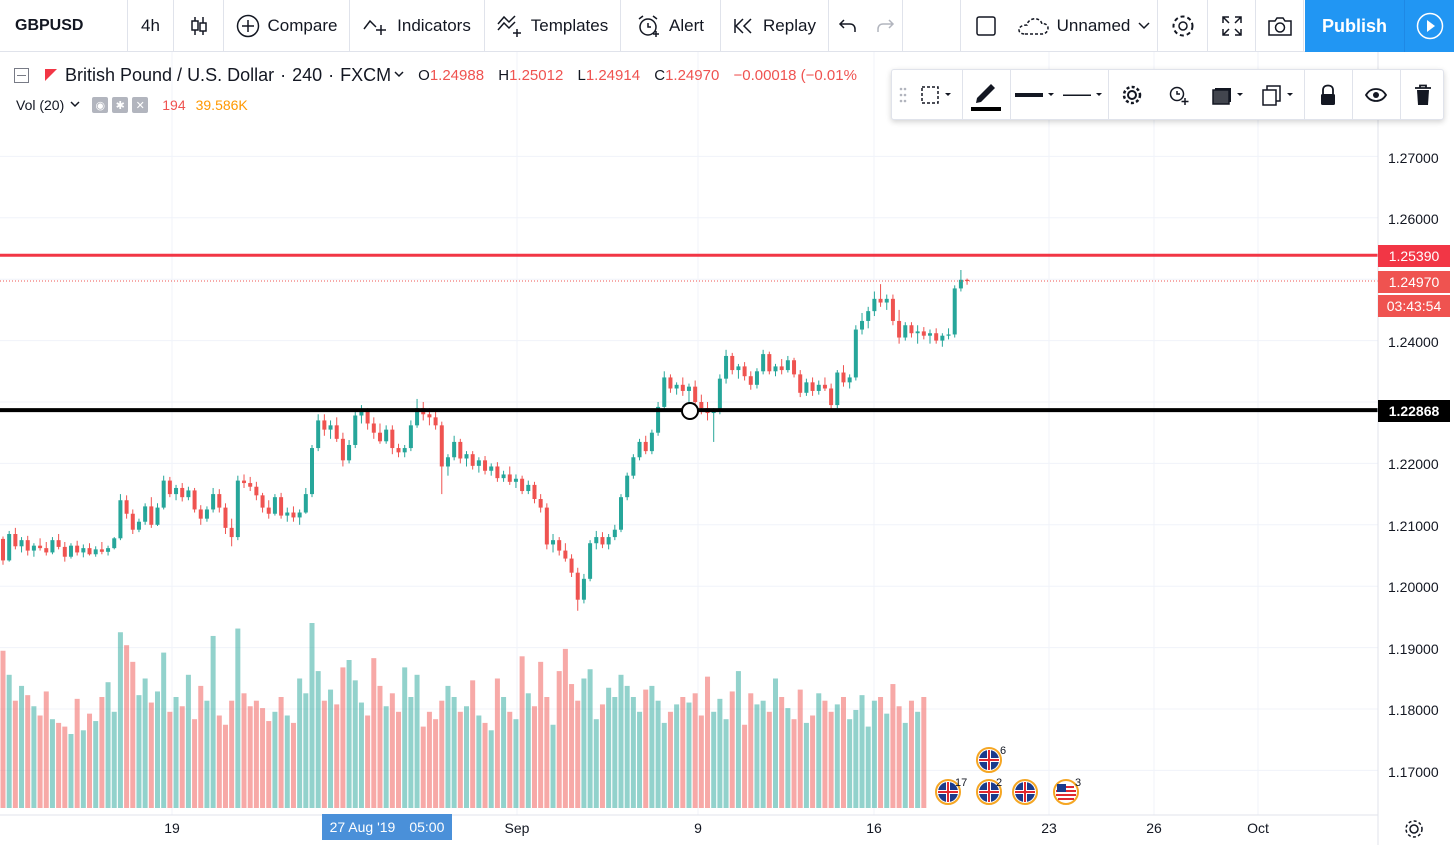 This screenshot has width=1454, height=845. What do you see at coordinates (417, 26) in the screenshot?
I see `indicators-button: Indicators` at bounding box center [417, 26].